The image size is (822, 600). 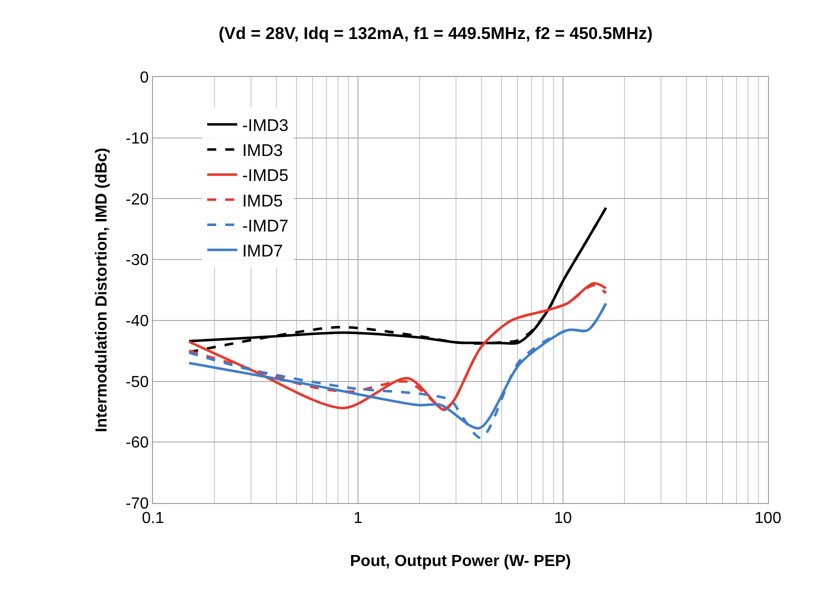 I want to click on x-tick-label: 1, so click(x=358, y=519).